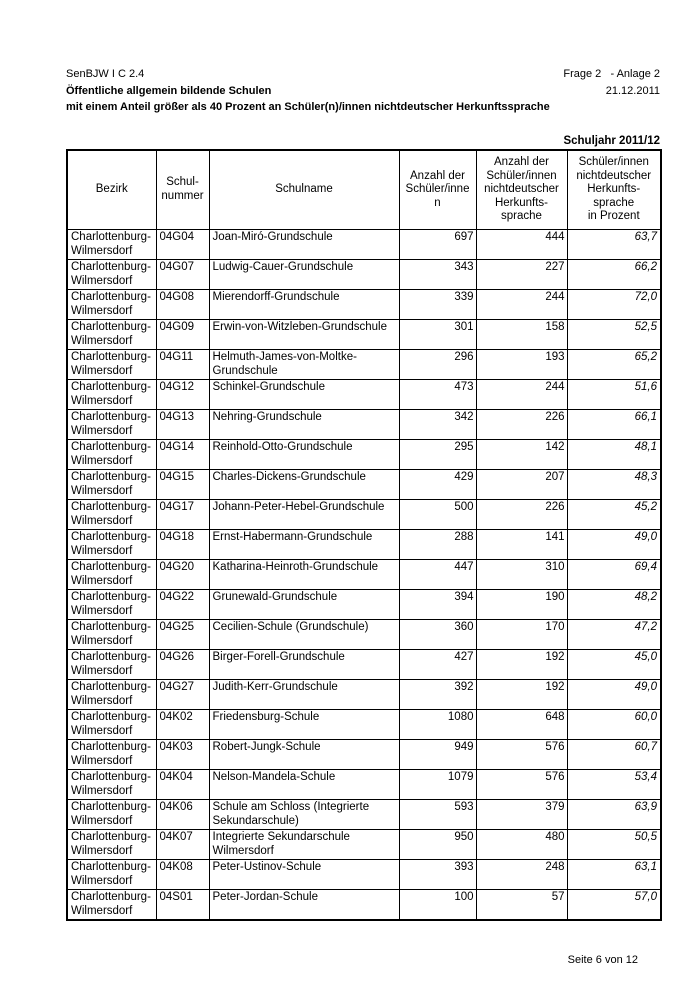 The width and height of the screenshot is (700, 990). I want to click on column-header-bezirk: Bezirk, so click(111, 189).